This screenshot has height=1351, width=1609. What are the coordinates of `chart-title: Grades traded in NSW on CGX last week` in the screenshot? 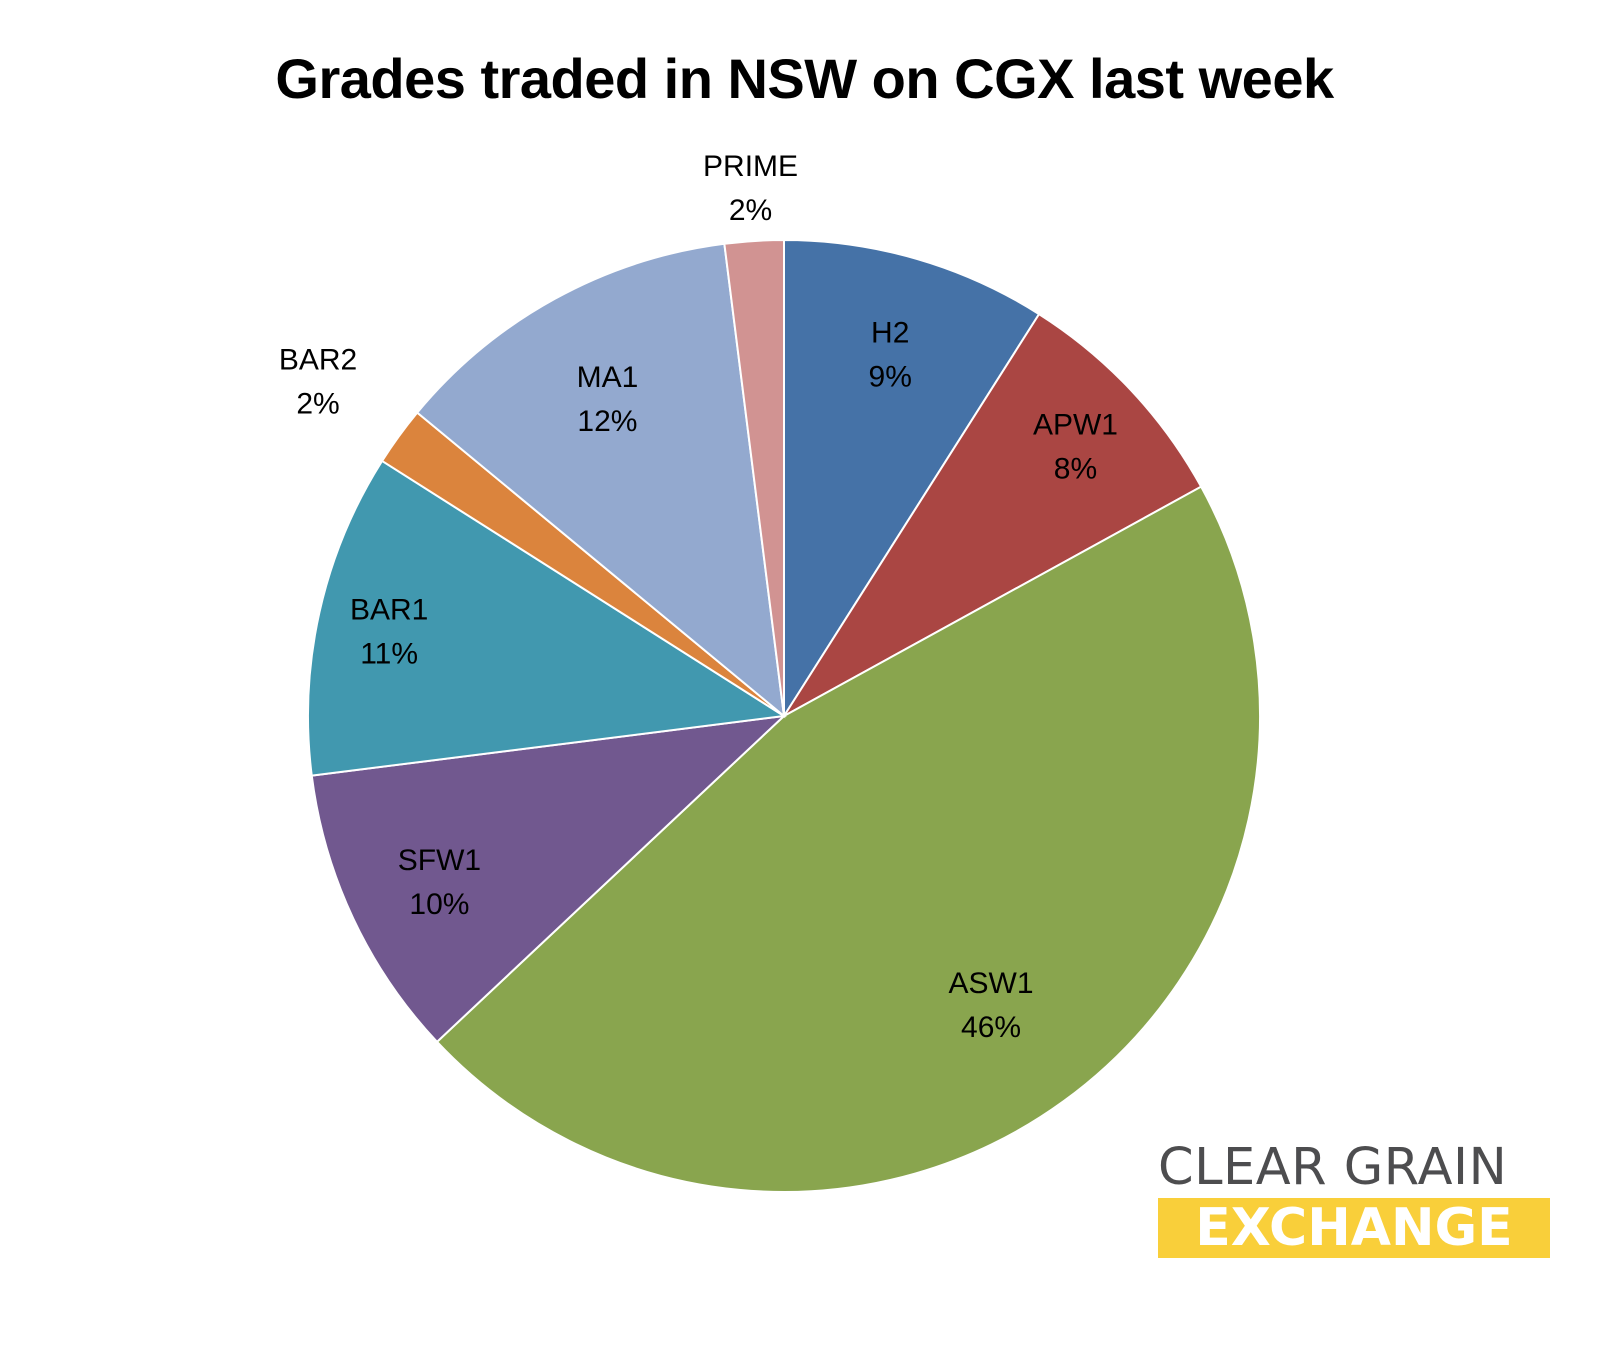 It's located at (804, 78).